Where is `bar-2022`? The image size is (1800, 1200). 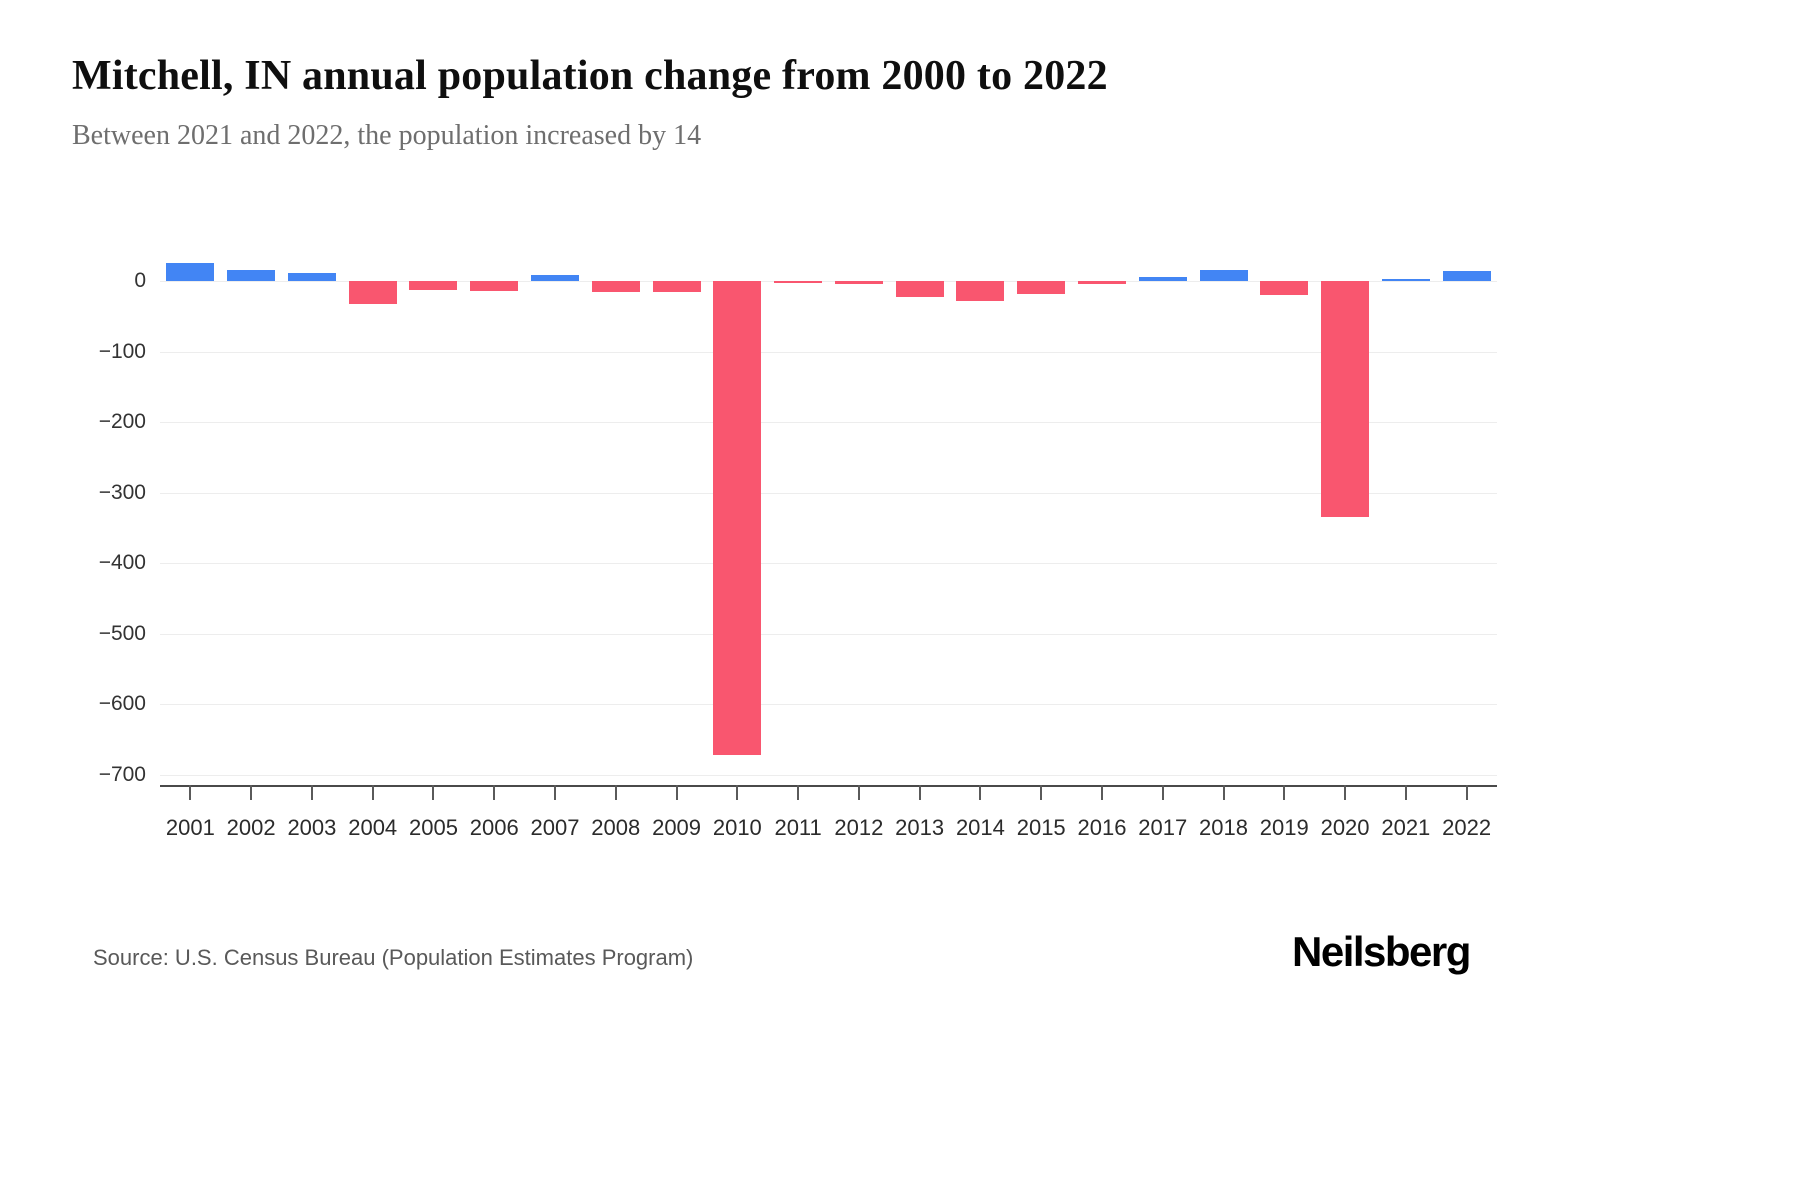 bar-2022 is located at coordinates (1466, 276).